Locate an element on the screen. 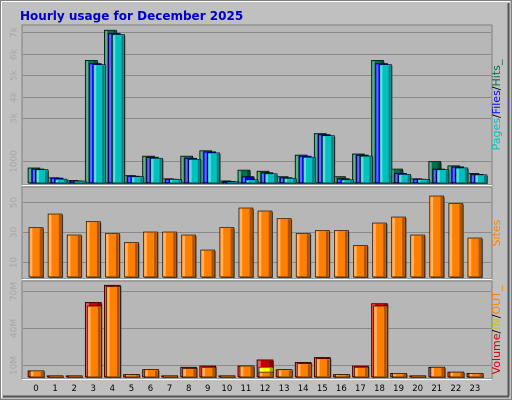 The image size is (512, 400). x-tick-label: 8 is located at coordinates (188, 389).